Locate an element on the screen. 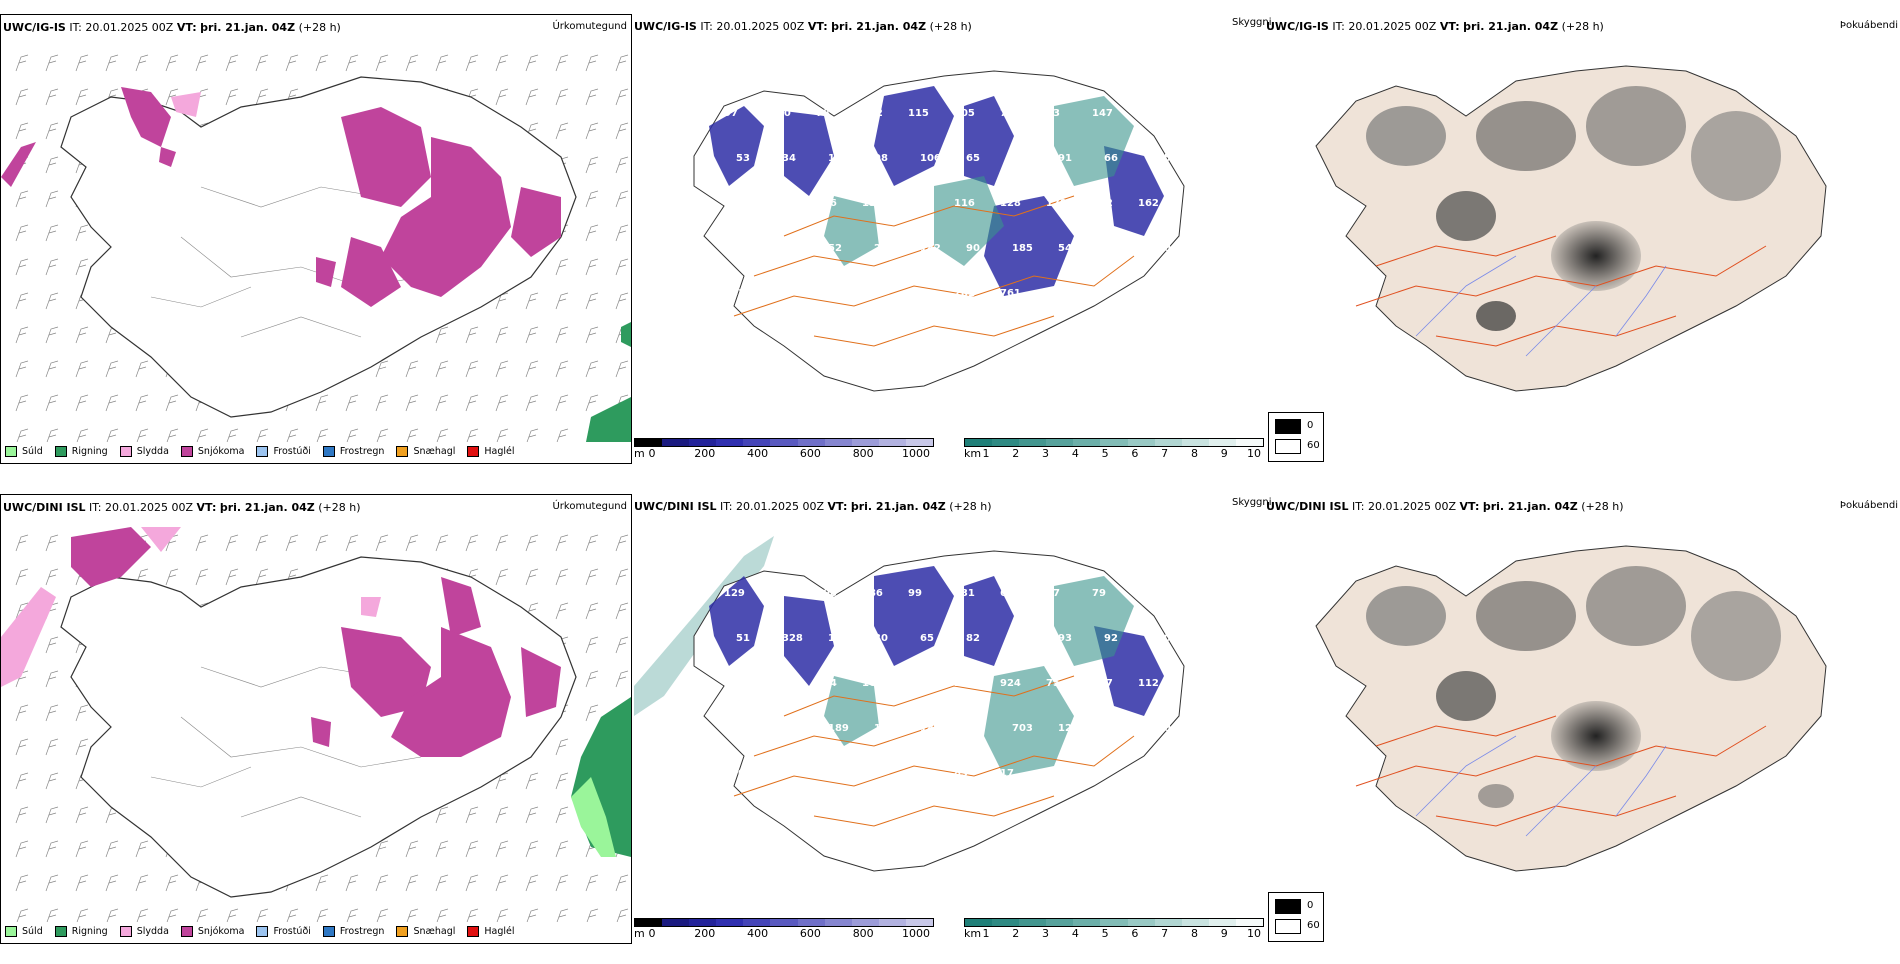 This screenshot has height=964, width=1900. visibility-value-label: 66 is located at coordinates (1111, 158).